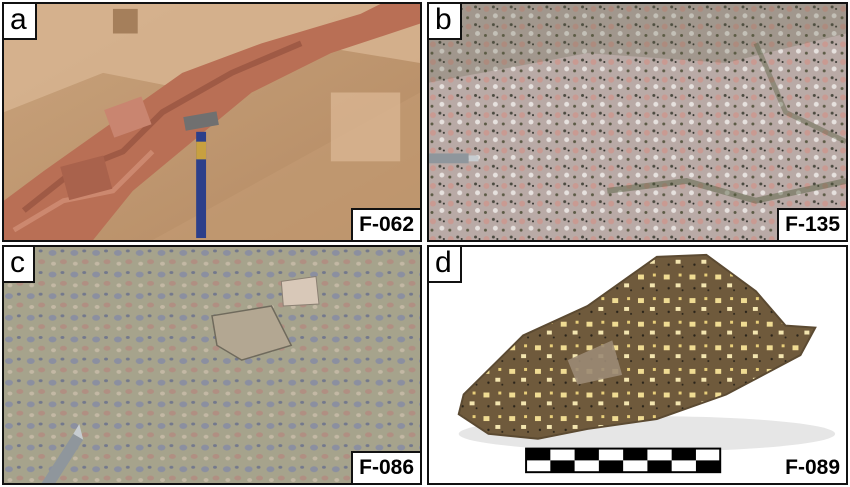 Image resolution: width=850 pixels, height=487 pixels. I want to click on clast-large, so click(252, 333).